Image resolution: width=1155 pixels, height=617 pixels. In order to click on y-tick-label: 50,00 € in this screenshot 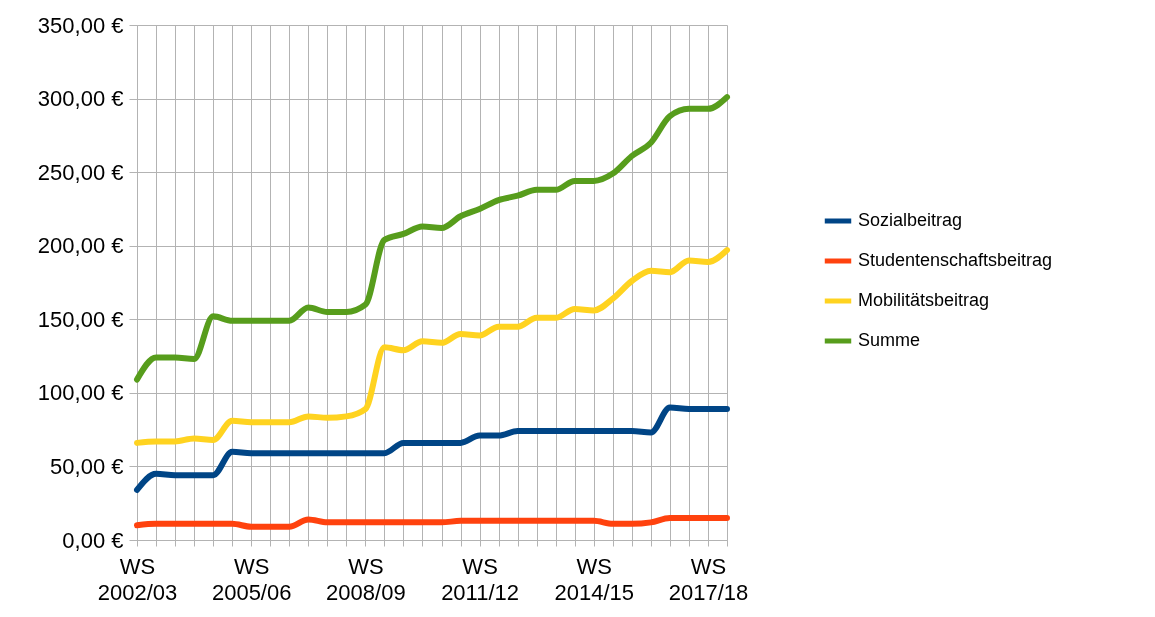, I will do `click(87, 466)`.